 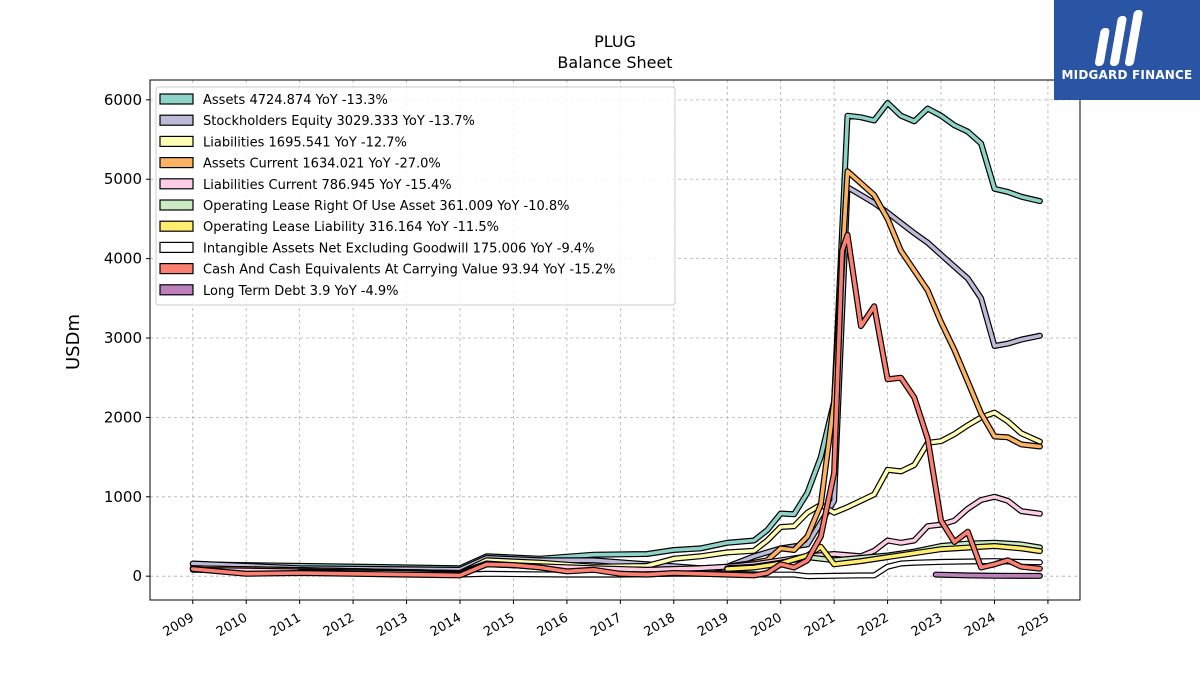 What do you see at coordinates (305, 142) in the screenshot?
I see `legend-entry: Liabilities 1695.541 YoY -12.7%` at bounding box center [305, 142].